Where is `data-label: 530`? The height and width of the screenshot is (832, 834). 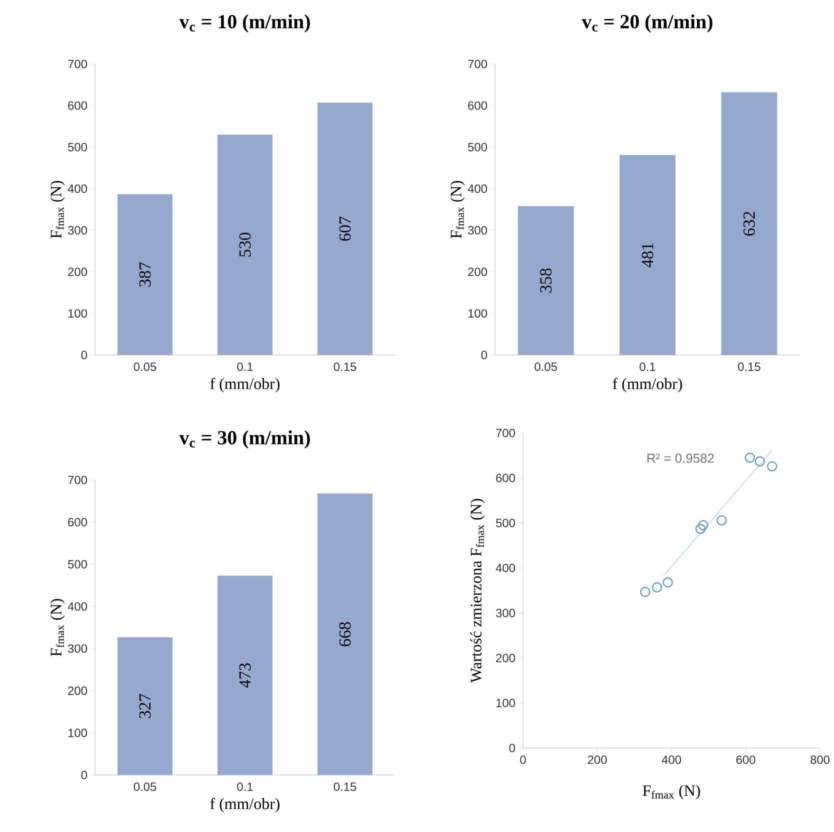
data-label: 530 is located at coordinates (245, 244).